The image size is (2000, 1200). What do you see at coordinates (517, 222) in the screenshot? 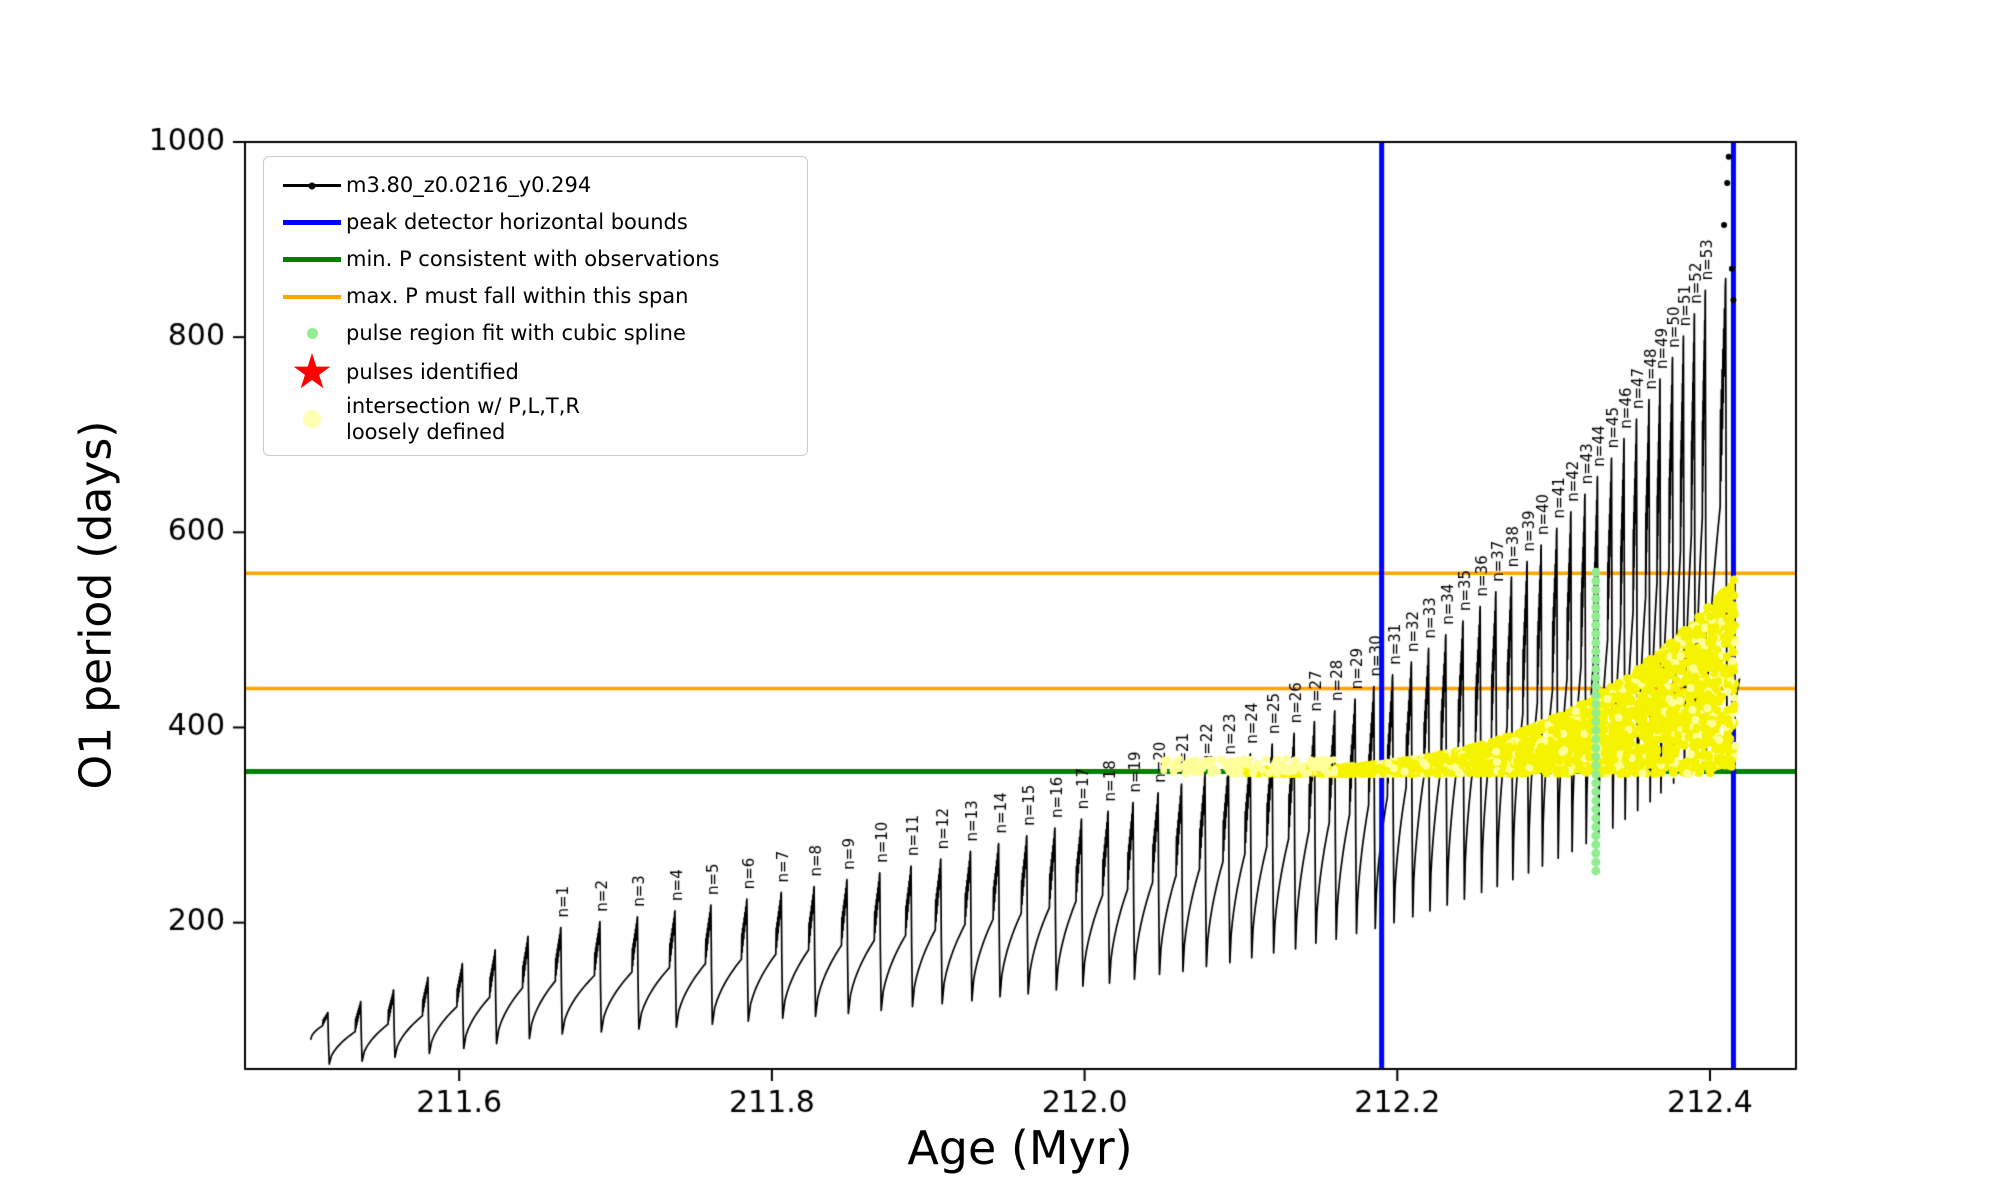
I see `legend-label-peak-bounds: peak detector horizontal bounds` at bounding box center [517, 222].